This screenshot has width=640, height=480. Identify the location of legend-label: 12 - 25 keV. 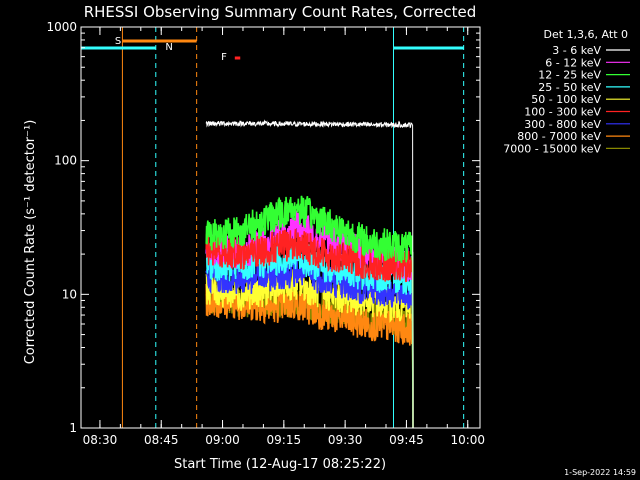
(569, 75).